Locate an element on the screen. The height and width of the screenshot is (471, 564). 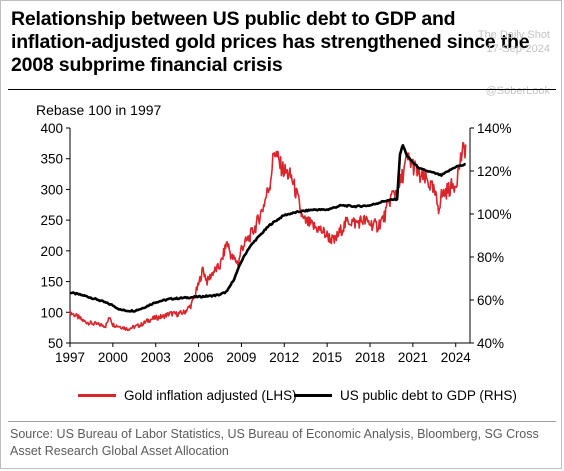
y-left-tick-label: 150 is located at coordinates (51, 282).